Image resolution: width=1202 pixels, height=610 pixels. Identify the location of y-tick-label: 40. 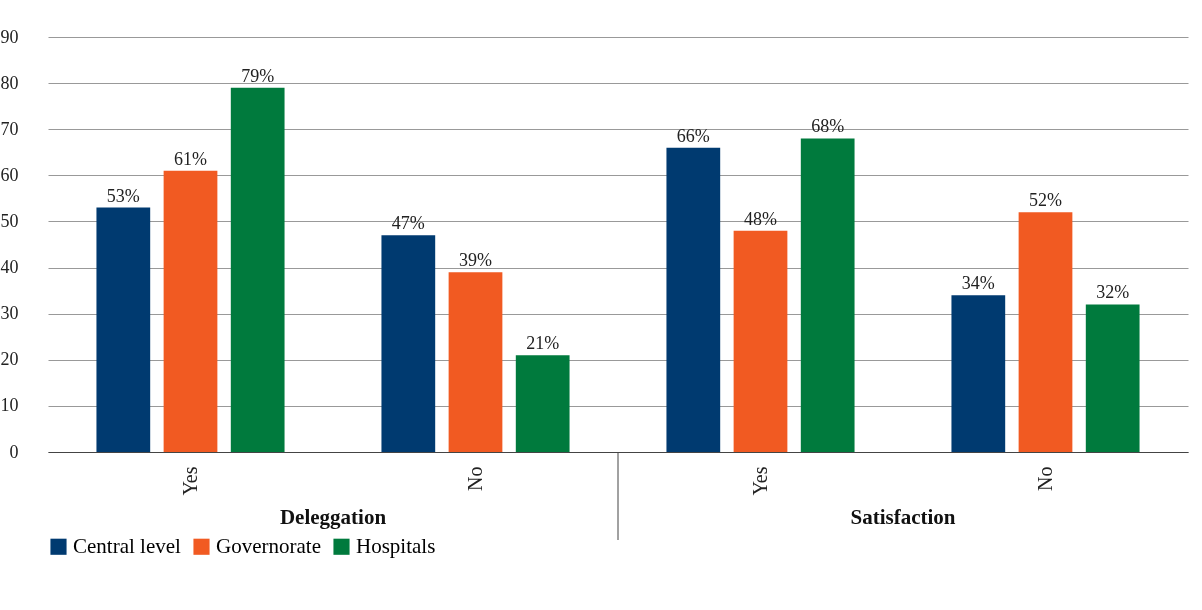
(9, 267).